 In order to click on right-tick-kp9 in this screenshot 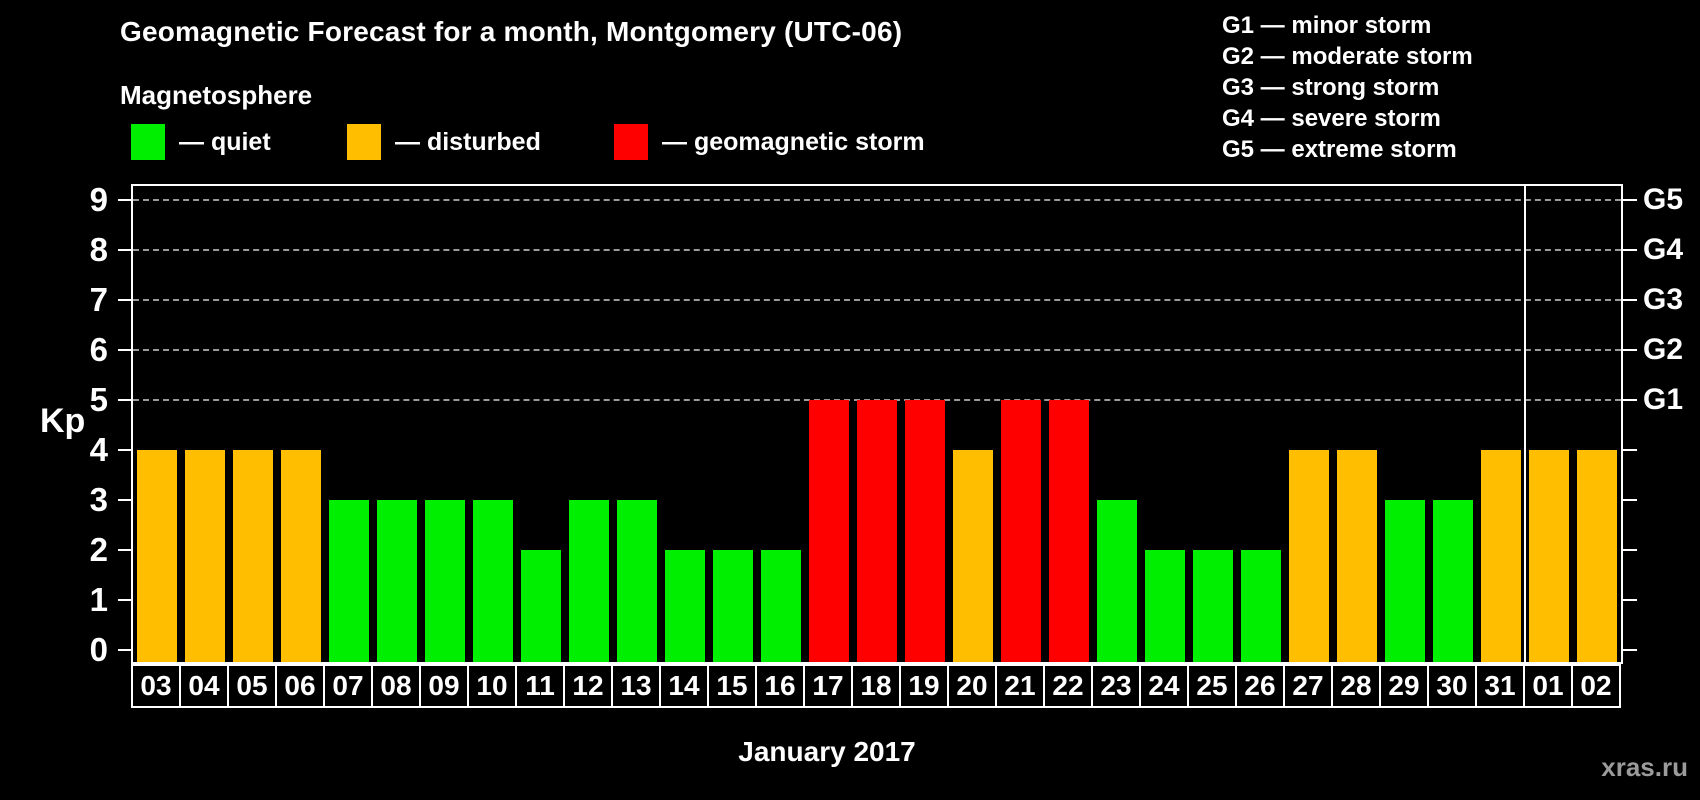, I will do `click(1630, 200)`.